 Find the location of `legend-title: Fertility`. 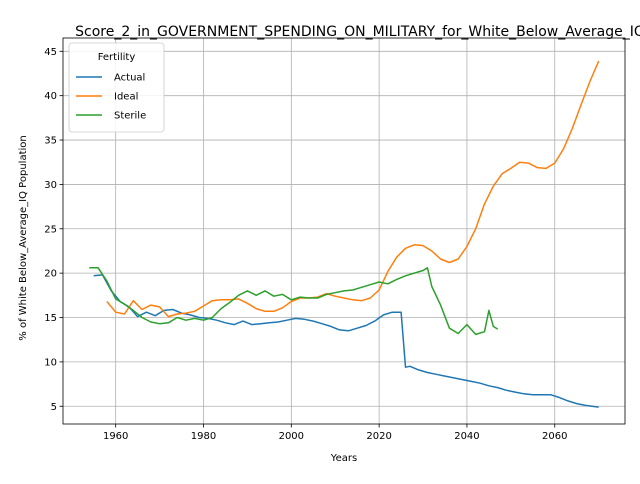

legend-title: Fertility is located at coordinates (117, 57).